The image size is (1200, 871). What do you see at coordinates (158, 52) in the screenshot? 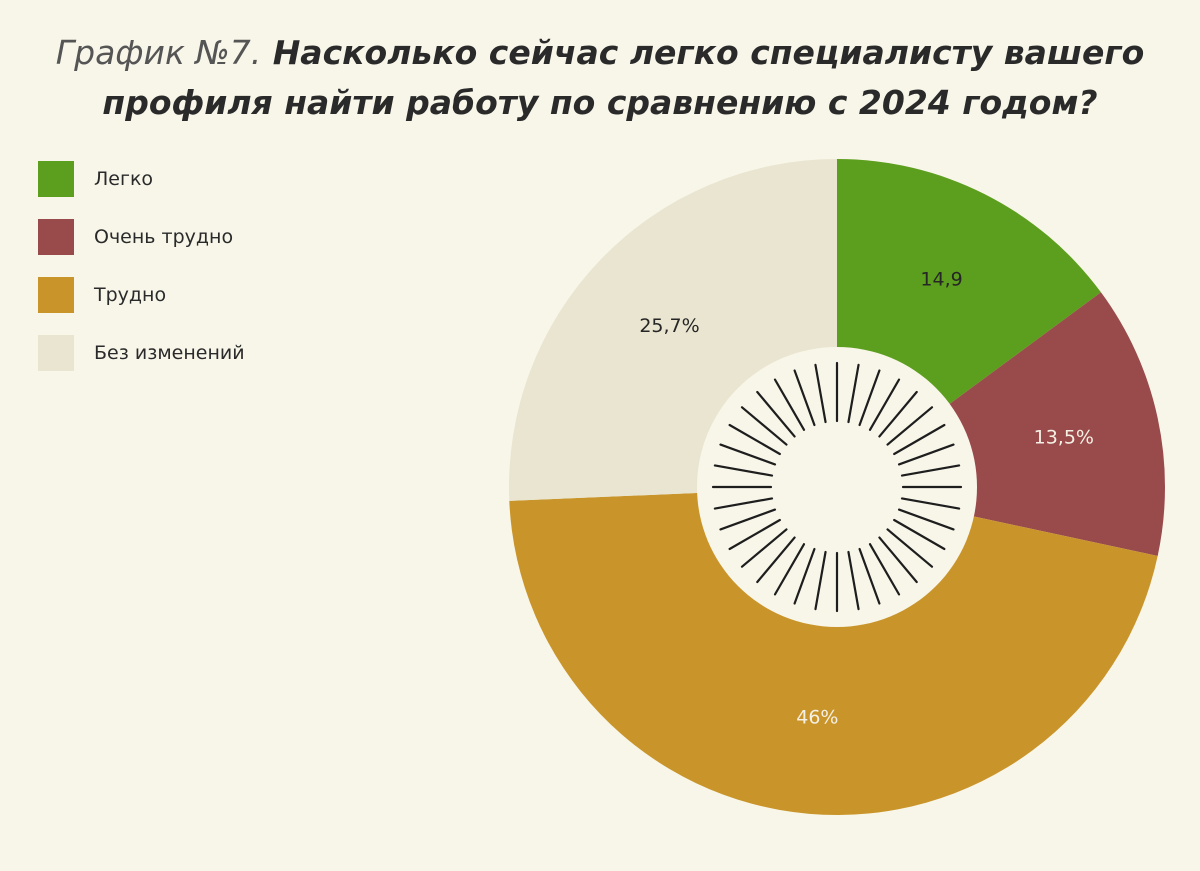
I see `chart-title-prefix: График №7.` at bounding box center [158, 52].